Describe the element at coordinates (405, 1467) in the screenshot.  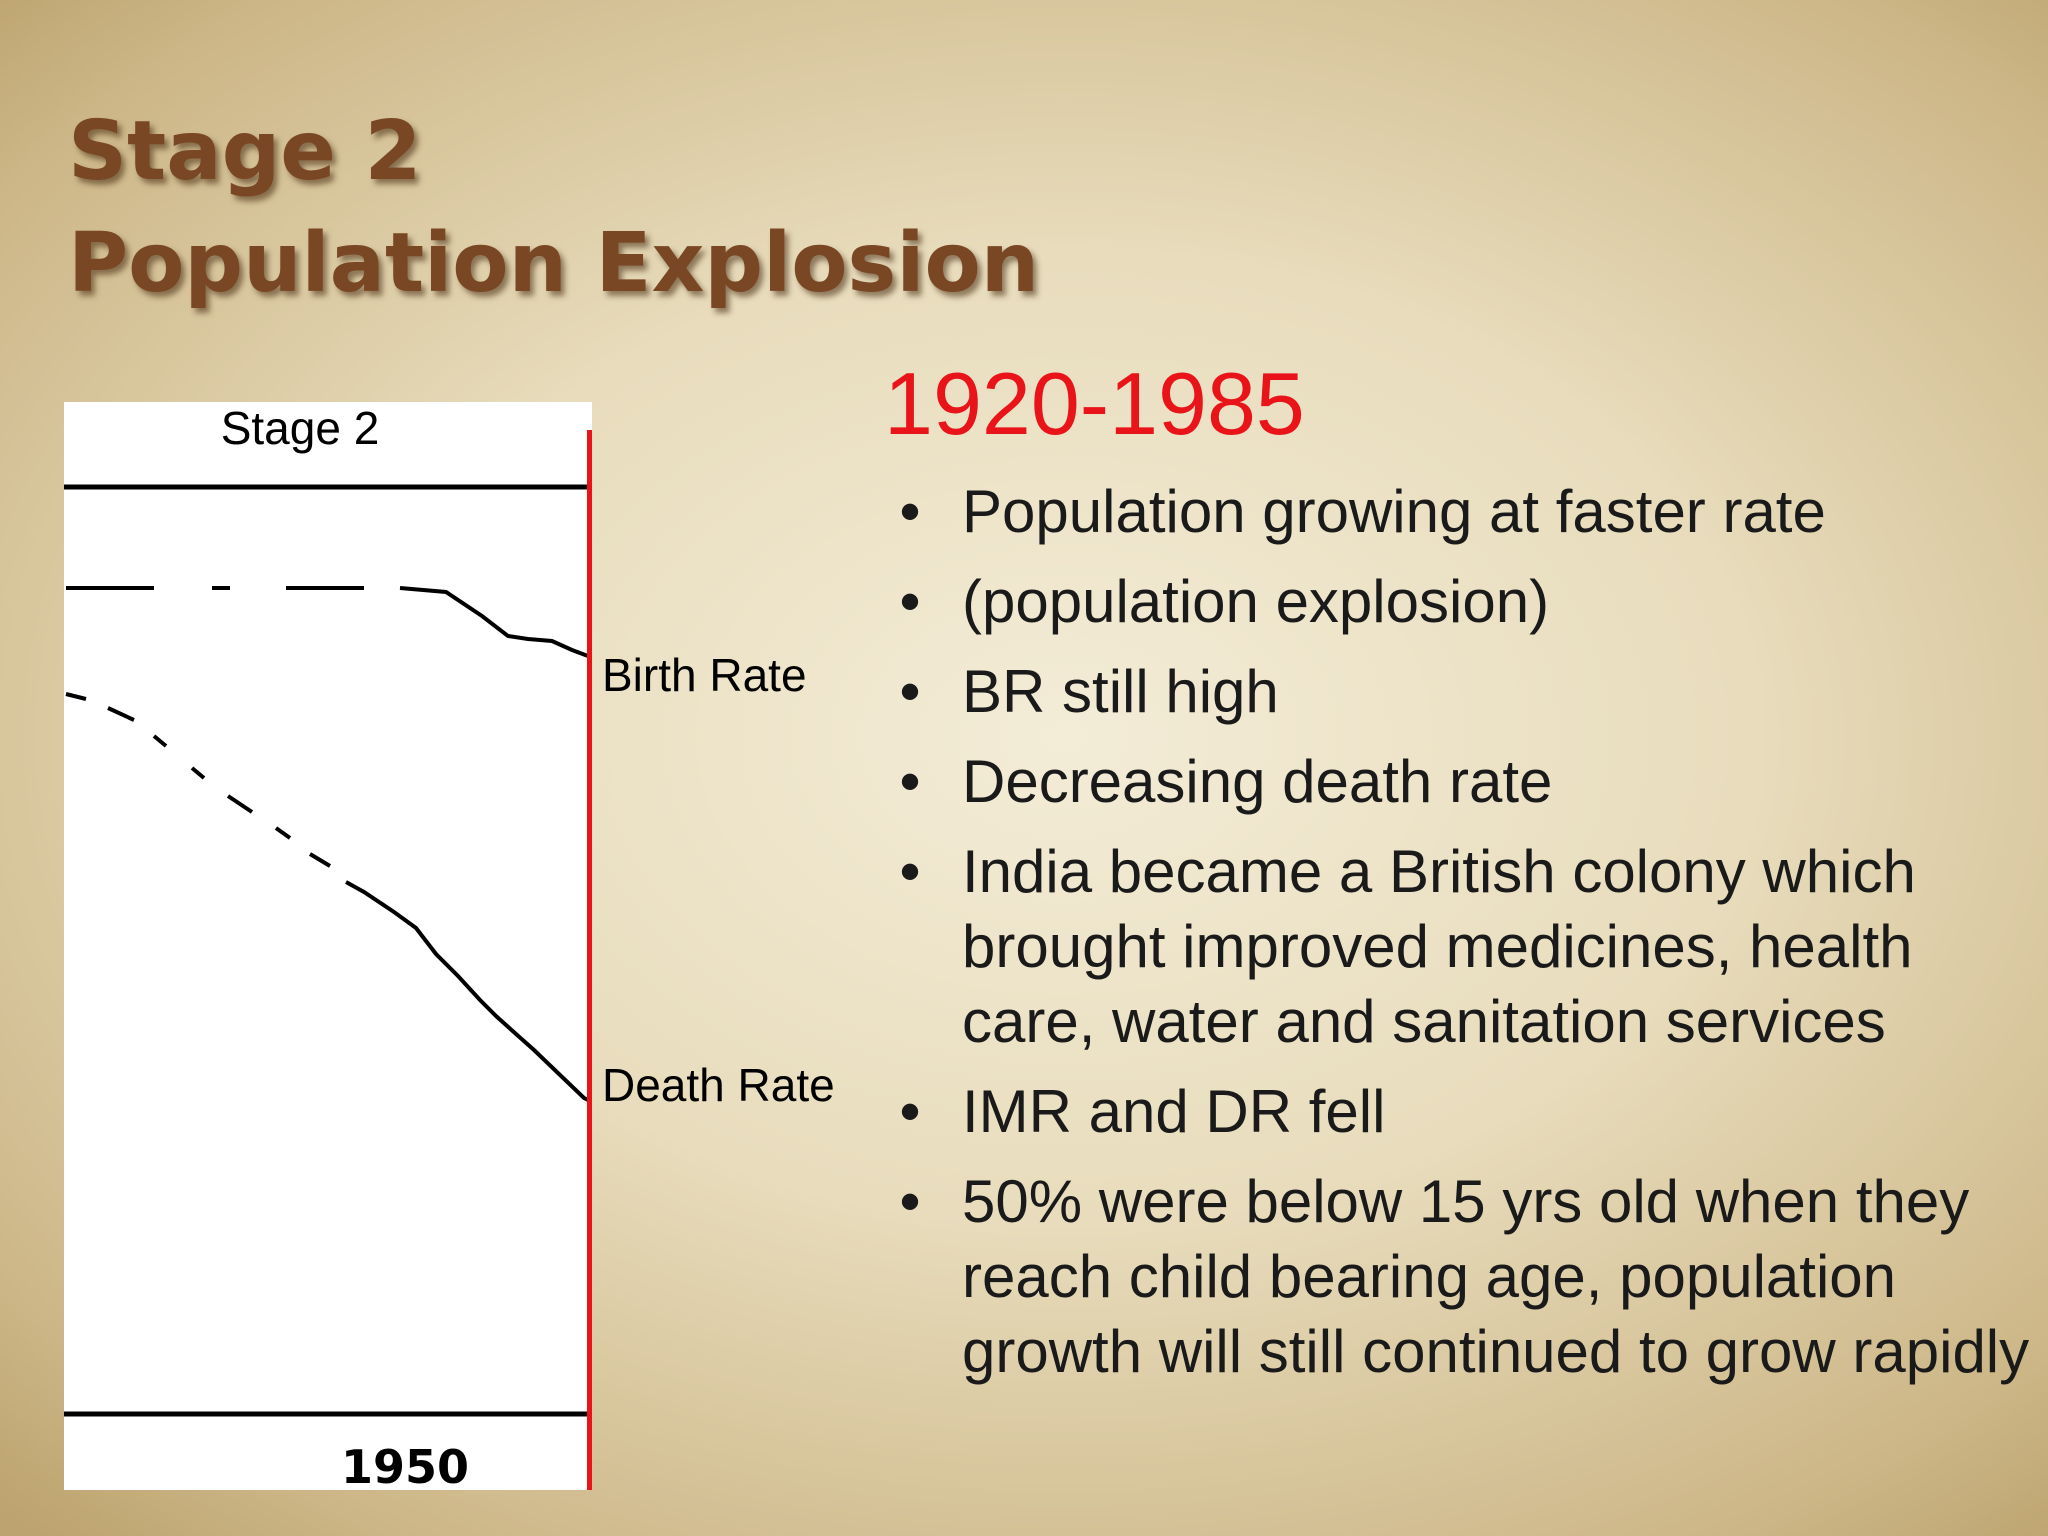
I see `chart-year-label: 1950` at that location.